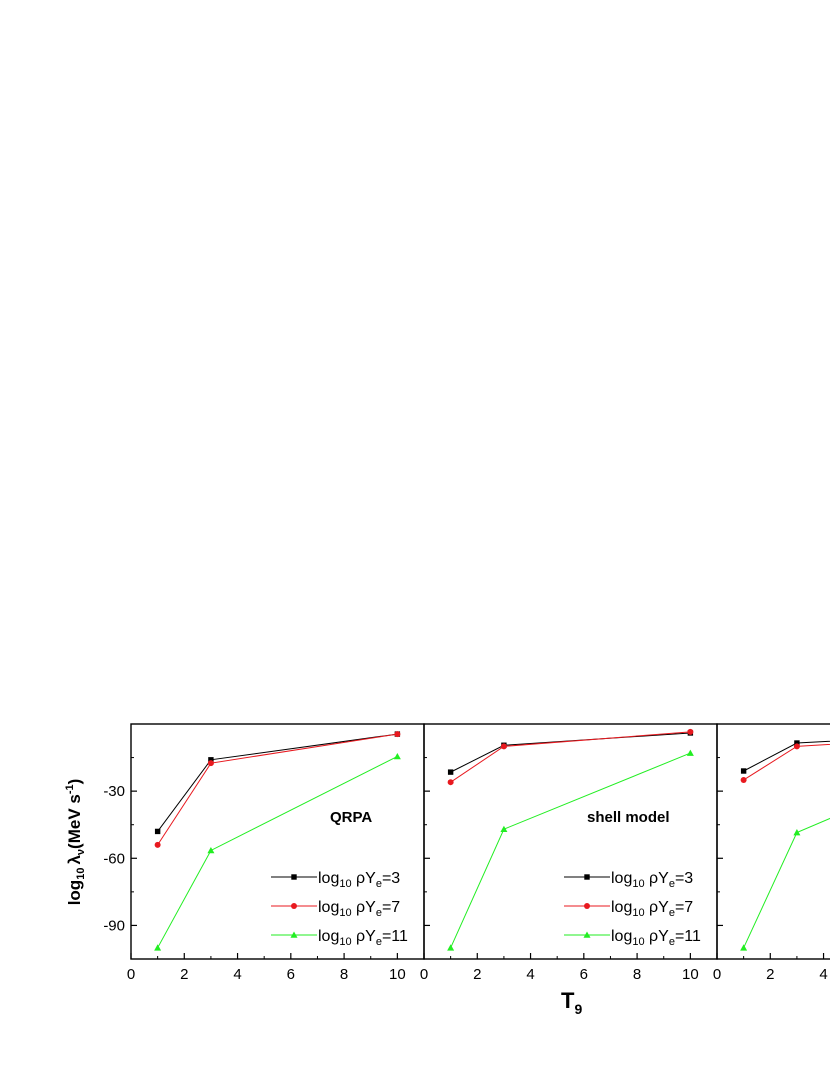 Image resolution: width=830 pixels, height=1075 pixels. Describe the element at coordinates (571, 1002) in the screenshot. I see `x-axis-title: T9` at that location.